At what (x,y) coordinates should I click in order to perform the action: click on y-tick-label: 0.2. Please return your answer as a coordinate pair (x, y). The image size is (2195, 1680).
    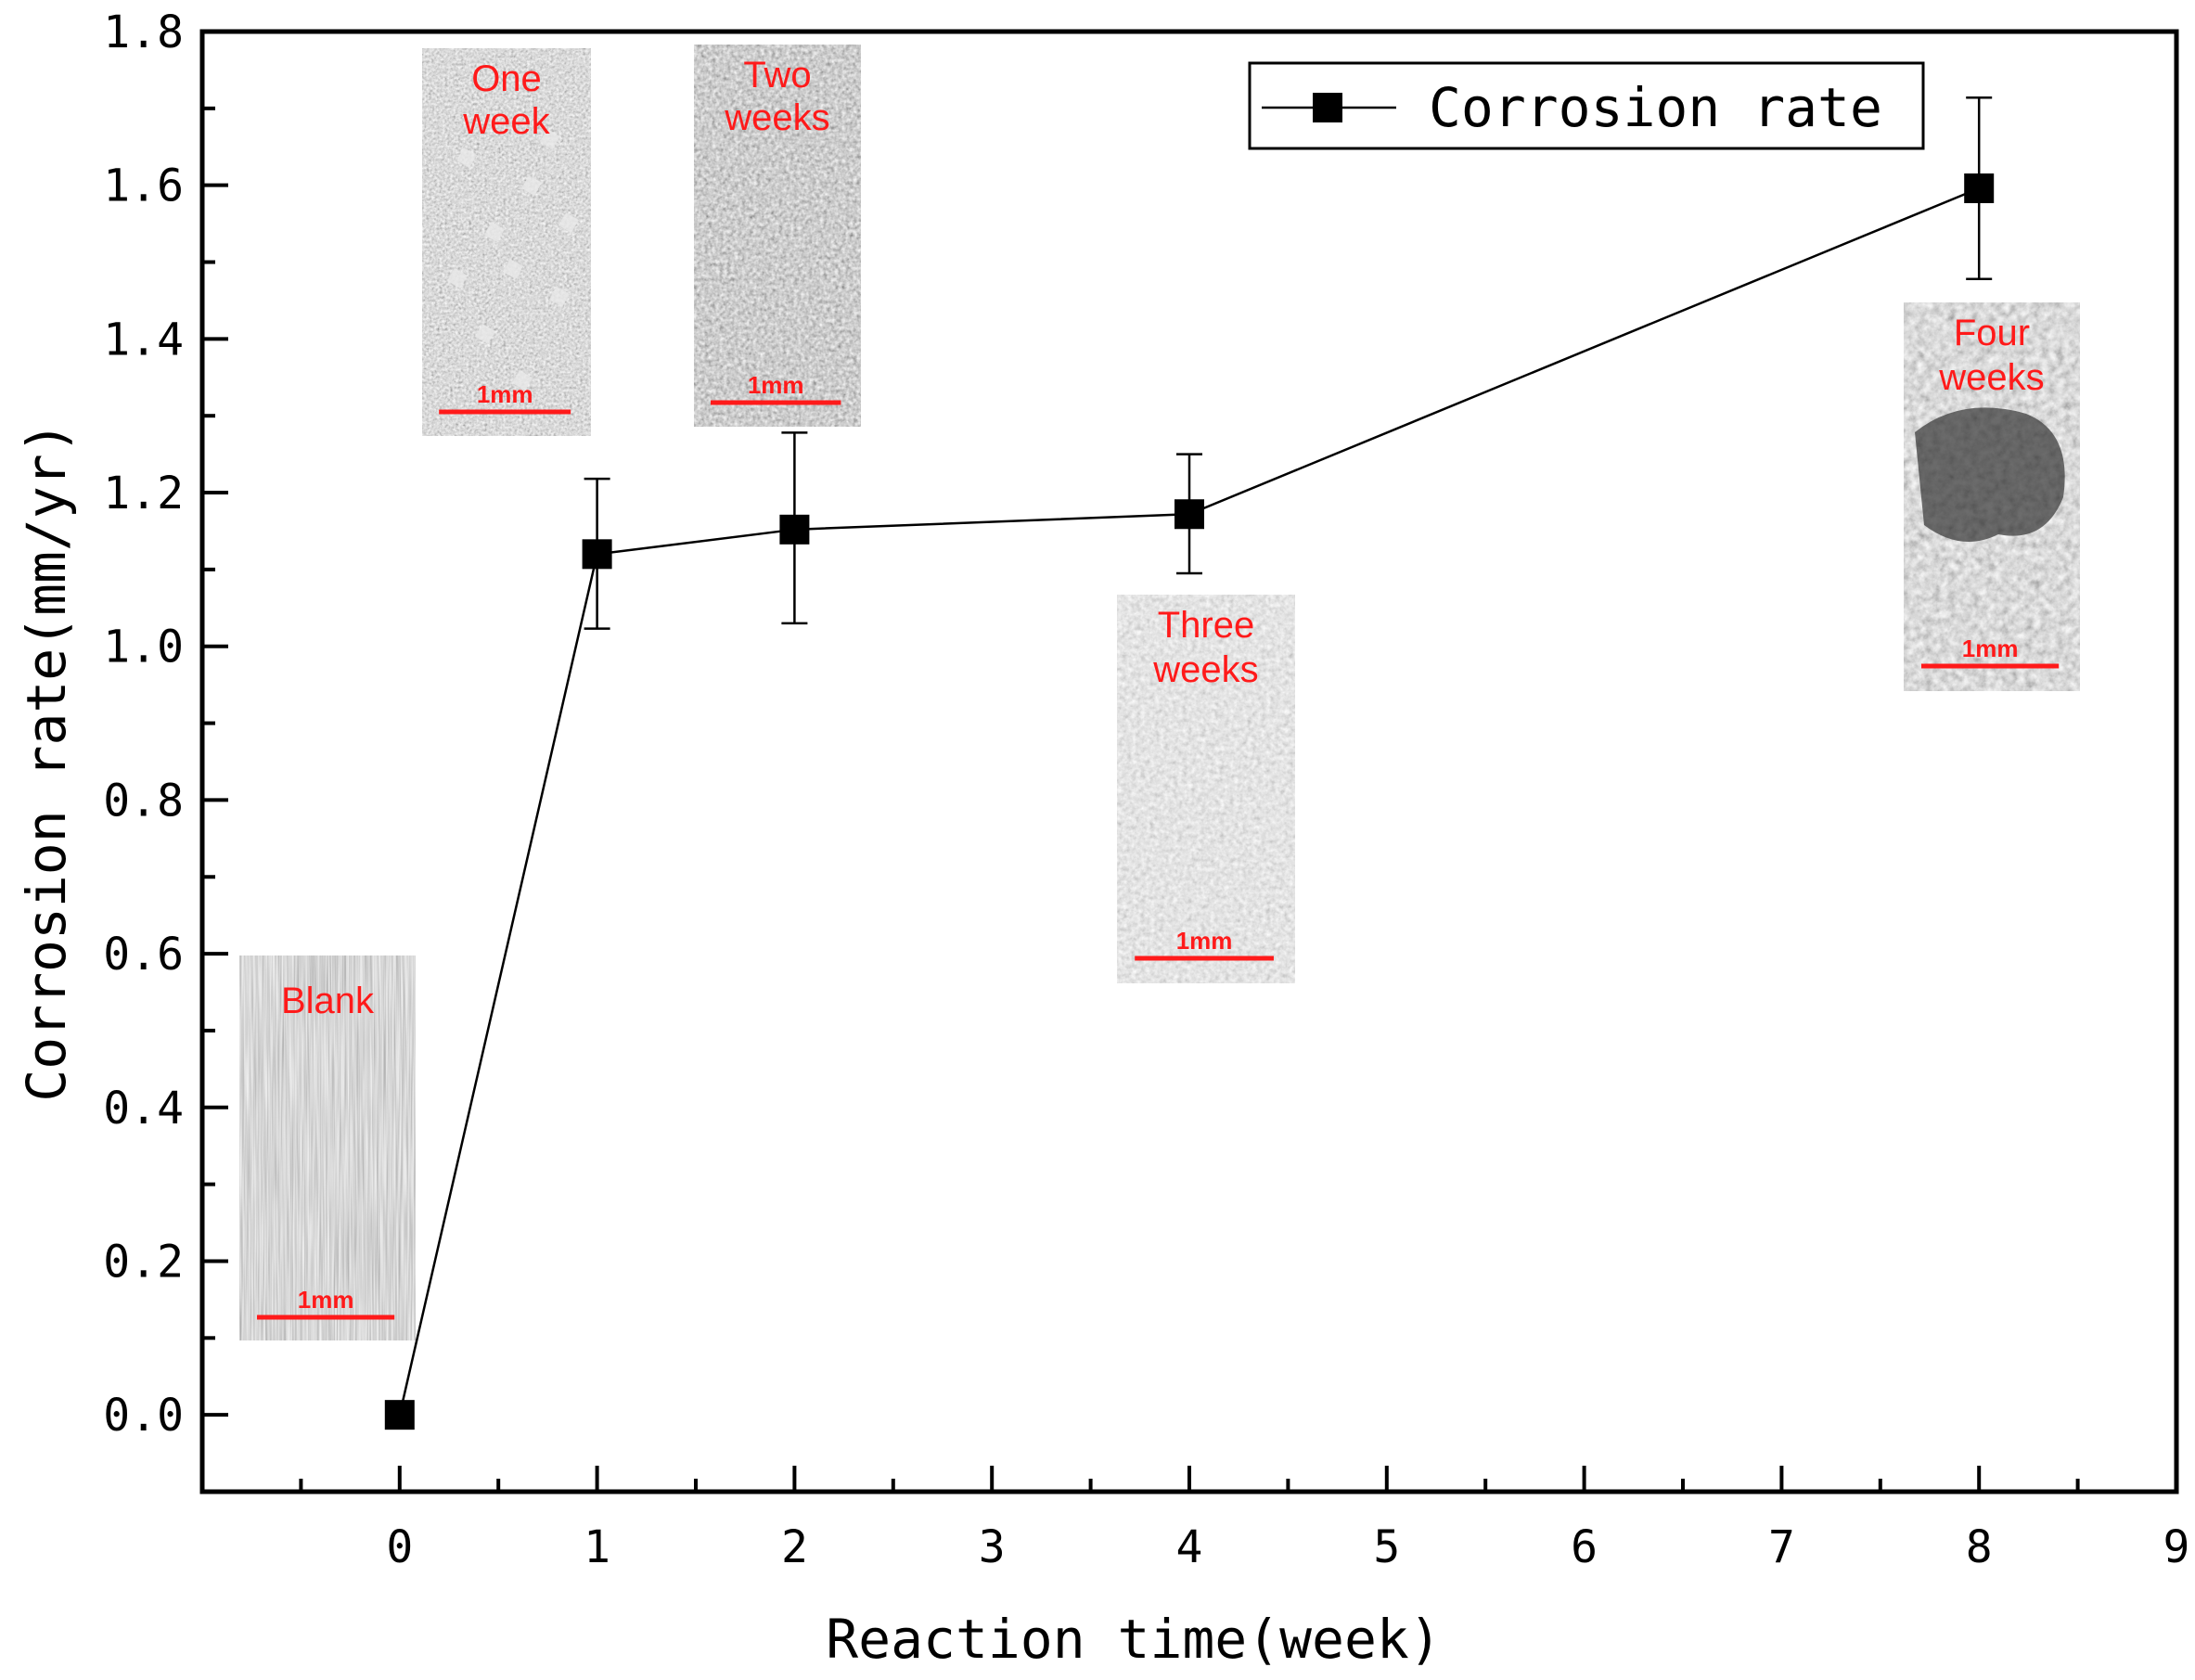
    Looking at the image, I should click on (144, 1262).